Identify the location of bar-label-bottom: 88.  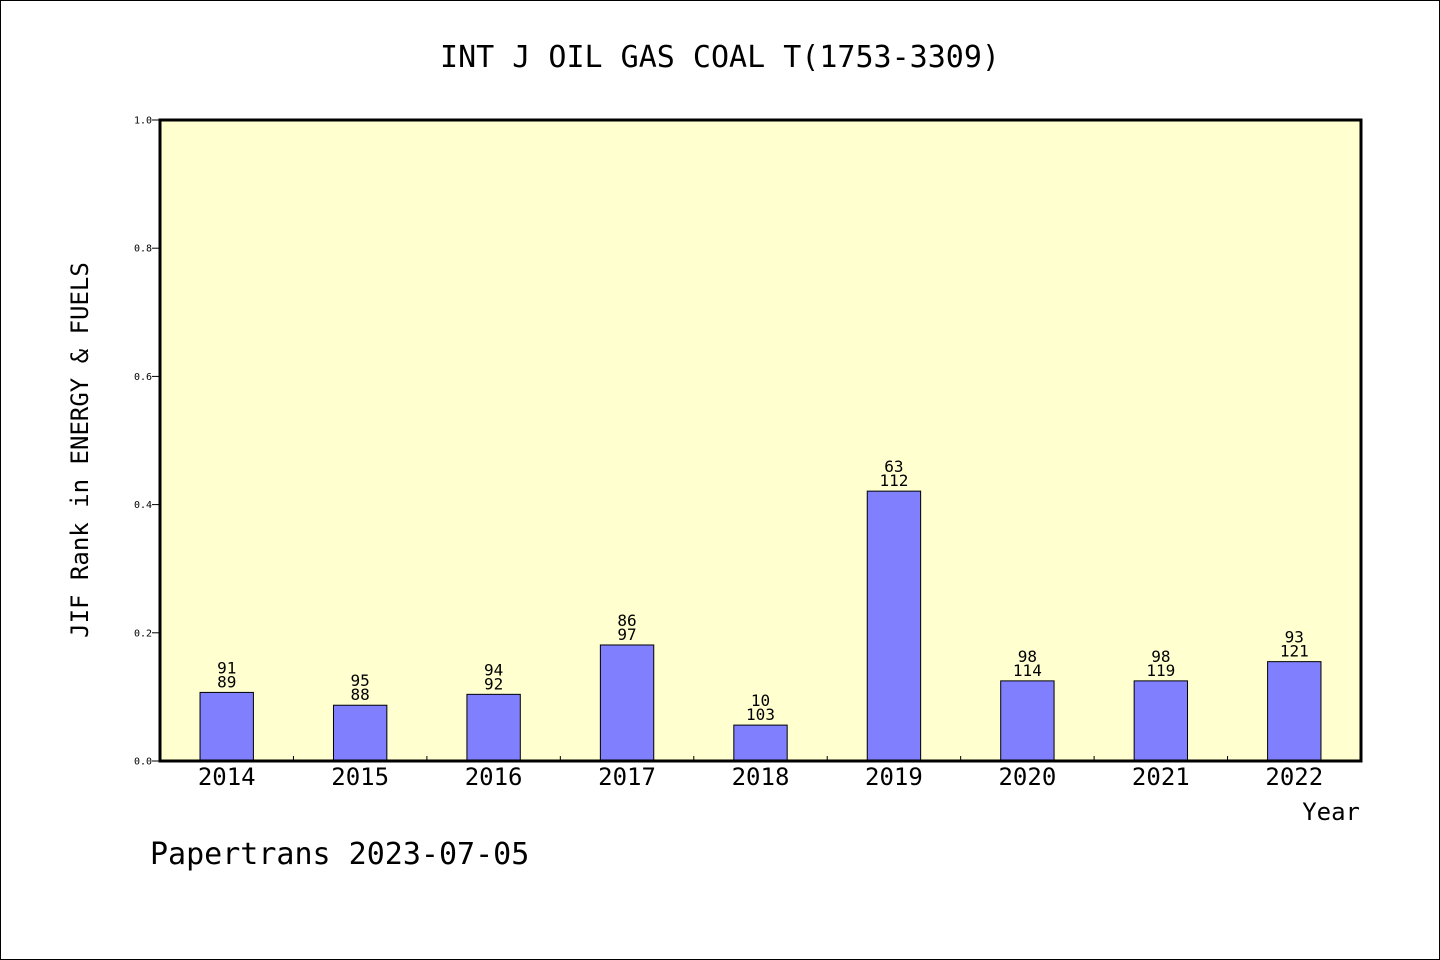
(360, 694).